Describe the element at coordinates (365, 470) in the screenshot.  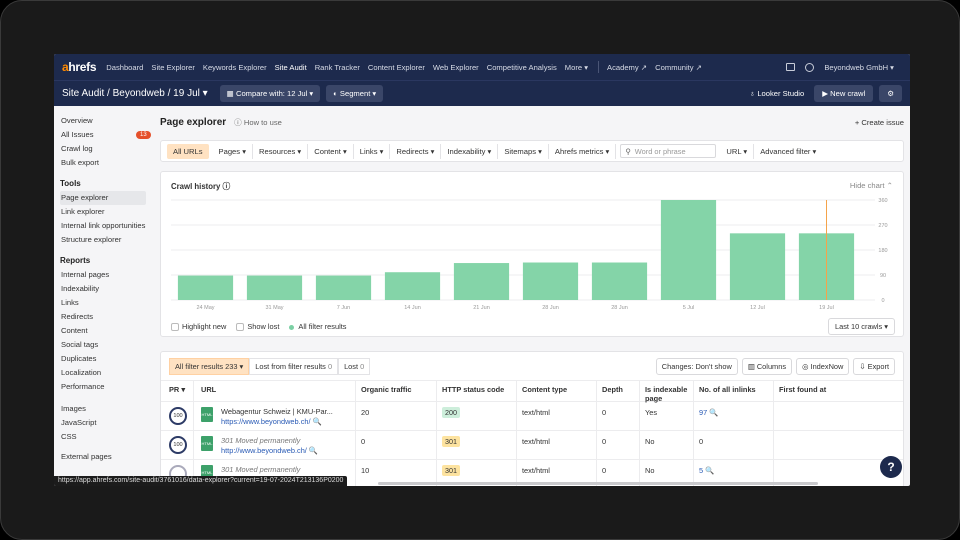
I see `traffic-cell: 10` at that location.